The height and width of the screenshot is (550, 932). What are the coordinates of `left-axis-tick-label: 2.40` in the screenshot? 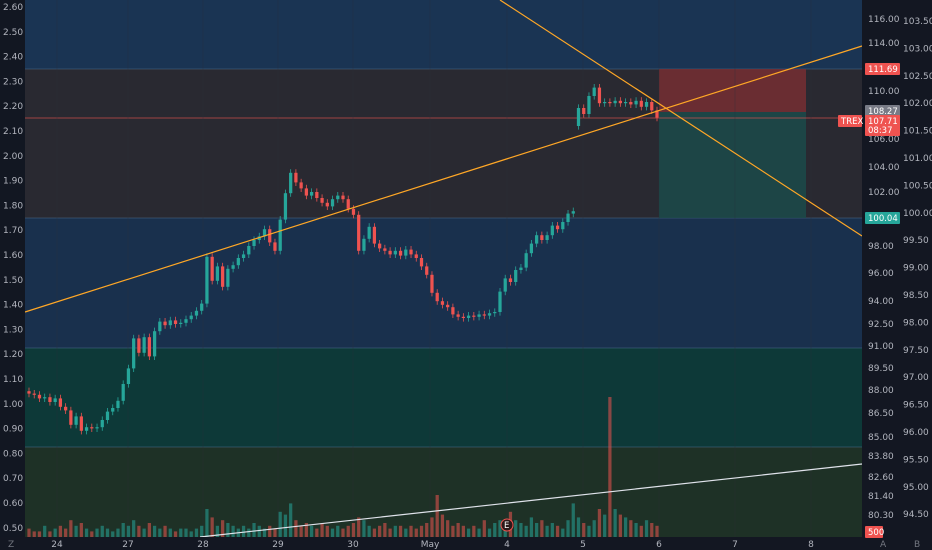 It's located at (13, 58).